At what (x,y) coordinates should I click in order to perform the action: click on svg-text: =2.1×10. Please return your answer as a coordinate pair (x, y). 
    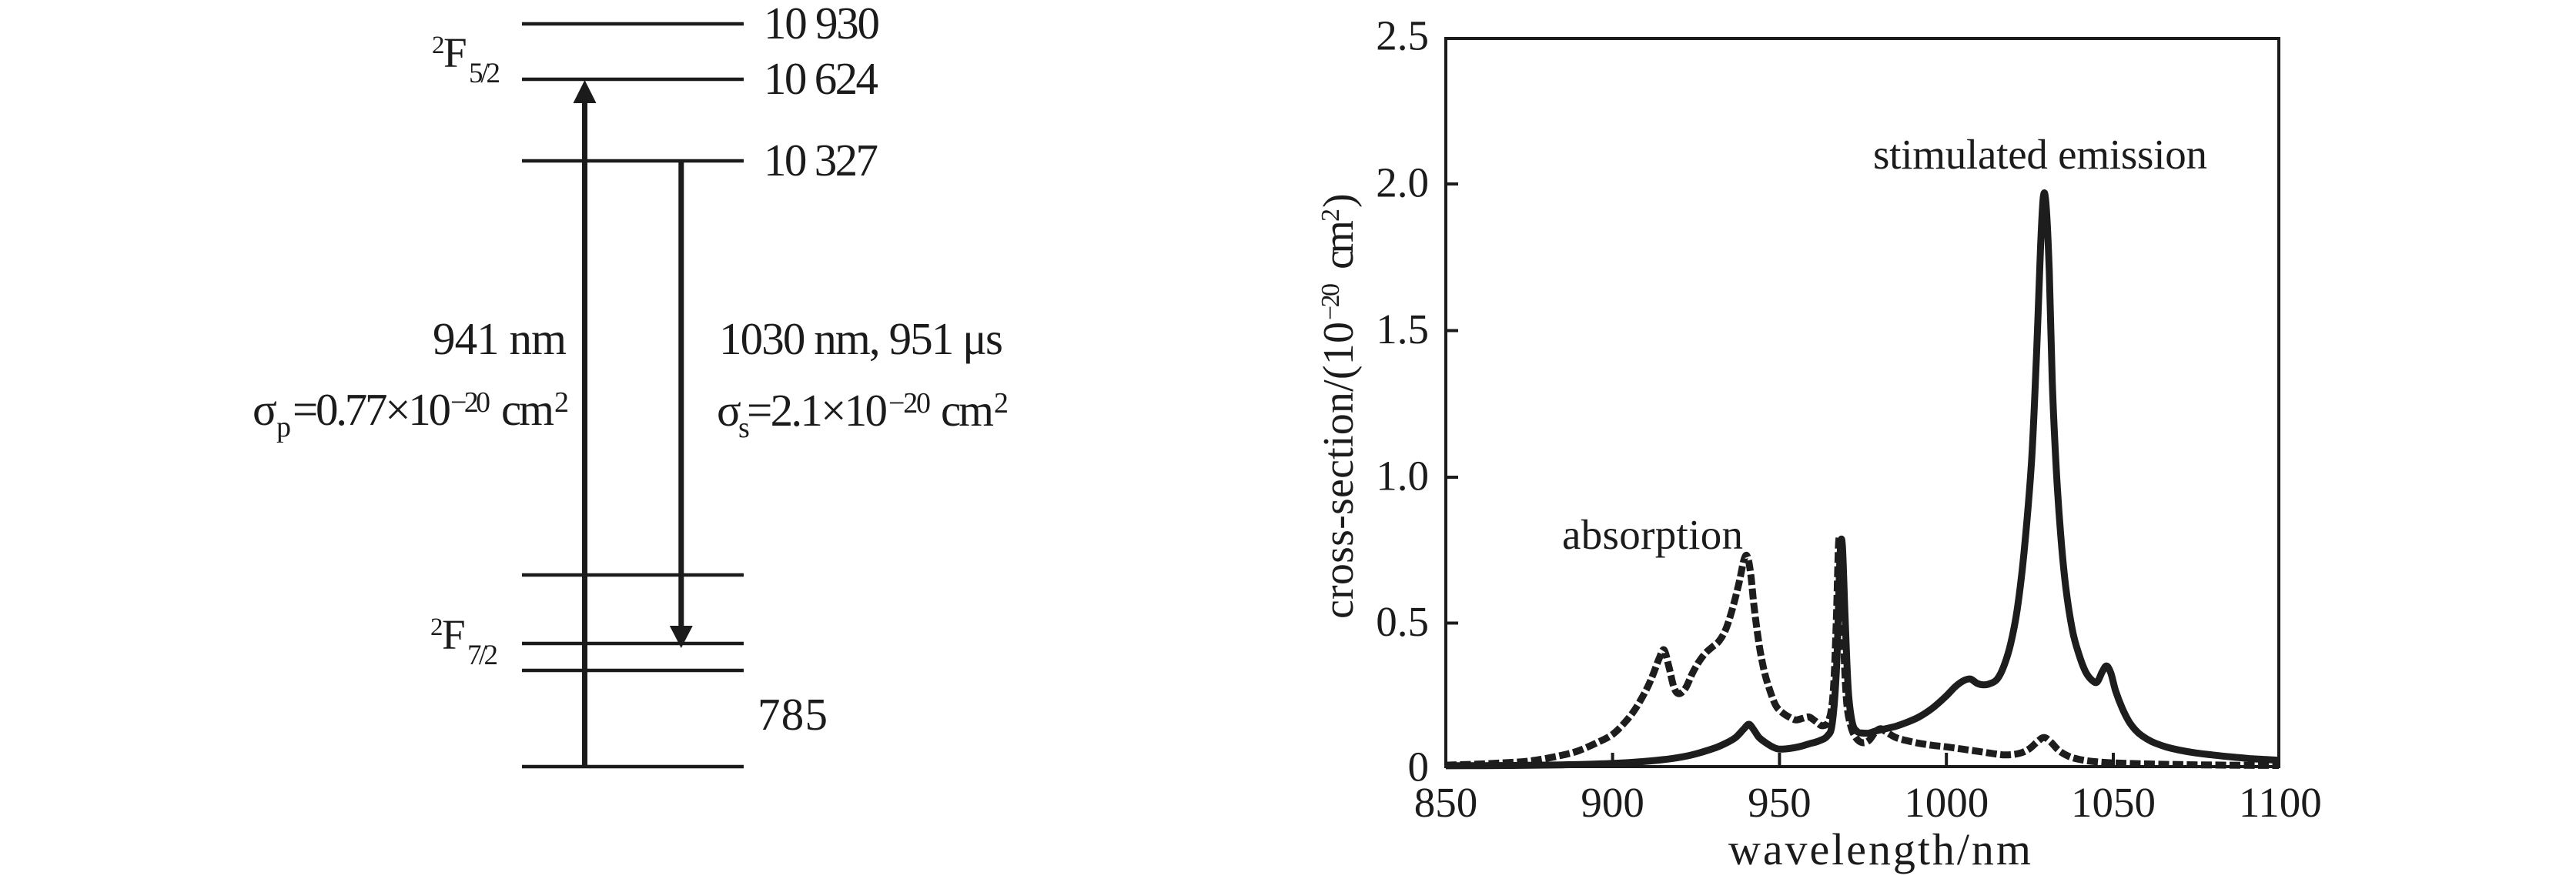
    Looking at the image, I should click on (817, 411).